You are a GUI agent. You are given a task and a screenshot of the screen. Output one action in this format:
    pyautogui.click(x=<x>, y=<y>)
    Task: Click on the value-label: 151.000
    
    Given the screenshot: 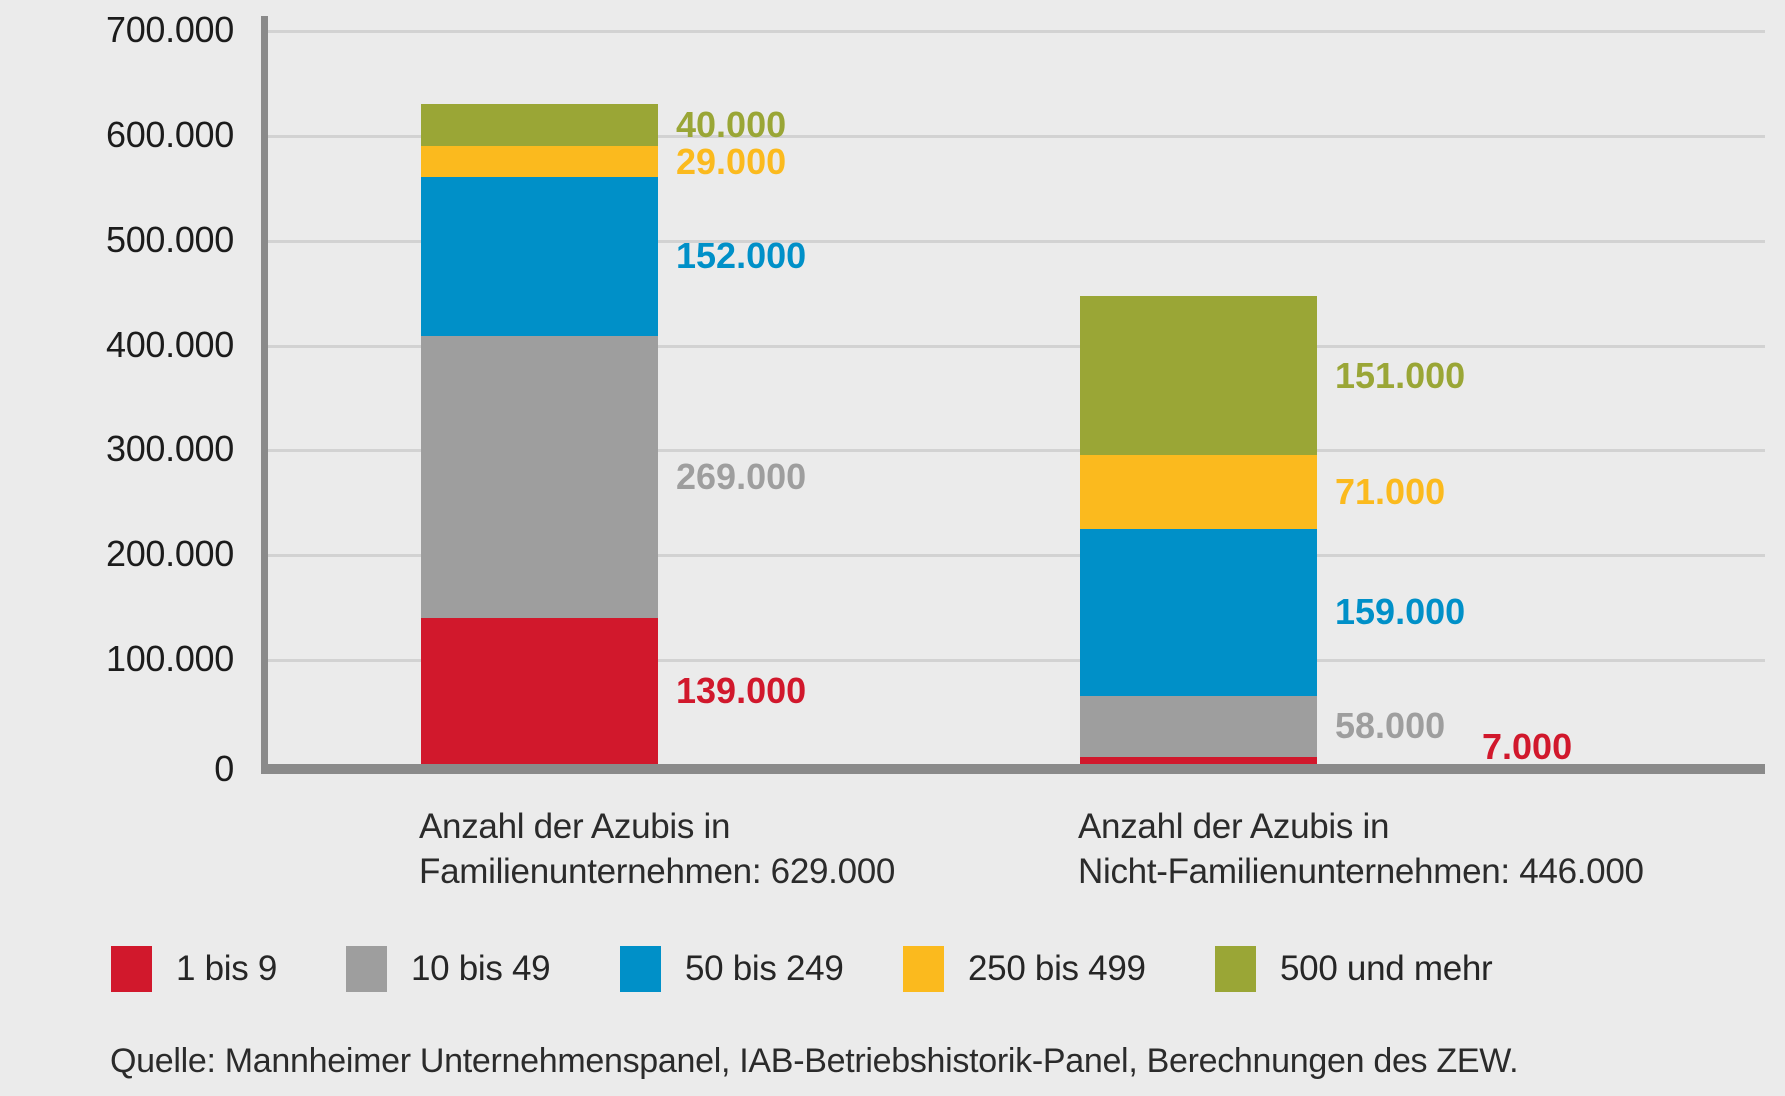 What is the action you would take?
    pyautogui.click(x=1400, y=375)
    